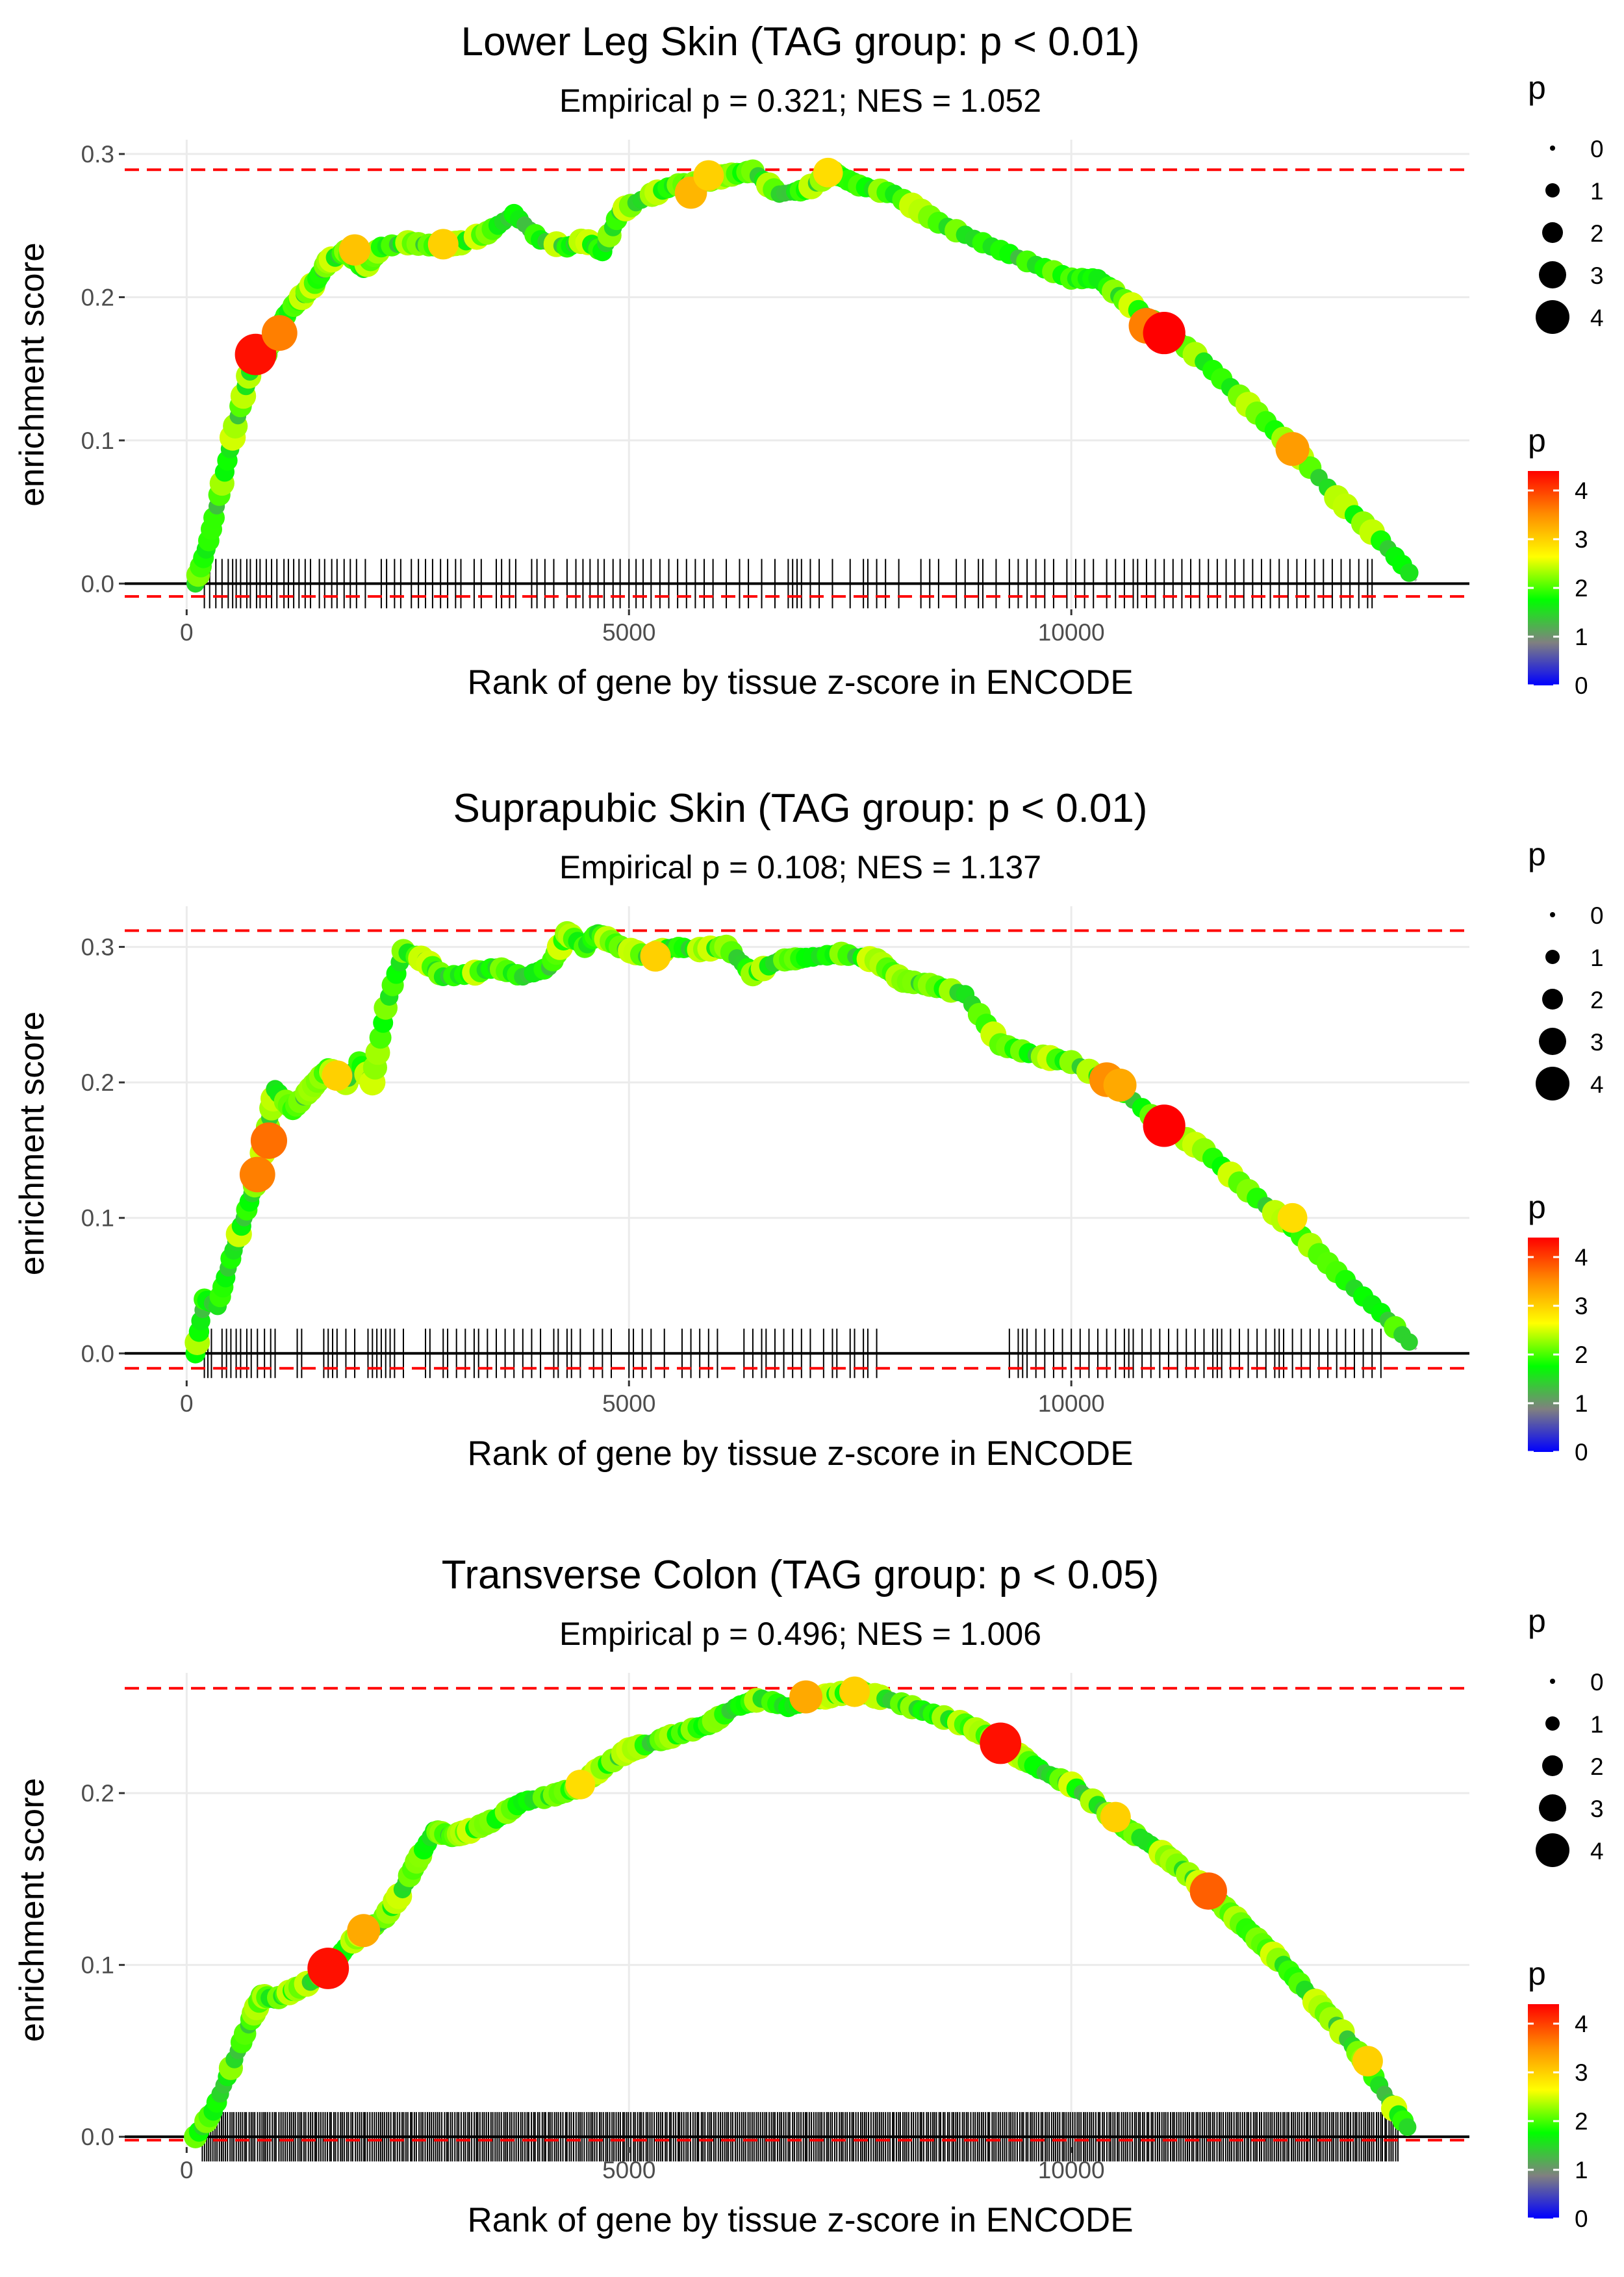 The width and height of the screenshot is (1624, 2277). I want to click on color-legend-label: 4, so click(1581, 1258).